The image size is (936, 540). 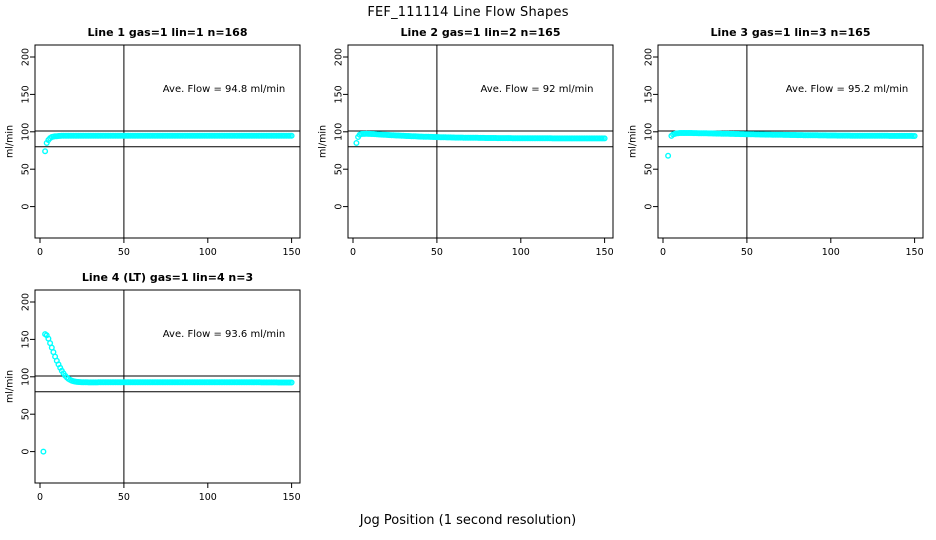 What do you see at coordinates (468, 12) in the screenshot?
I see `page-title: FEF_111114 Line Flow Shapes` at bounding box center [468, 12].